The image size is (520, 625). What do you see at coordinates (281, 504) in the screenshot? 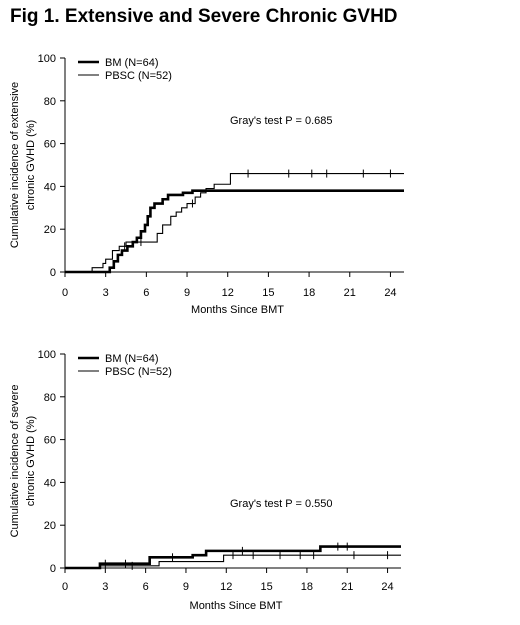
I see `pvalue-annotation: Gray's test P = 0.550` at bounding box center [281, 504].